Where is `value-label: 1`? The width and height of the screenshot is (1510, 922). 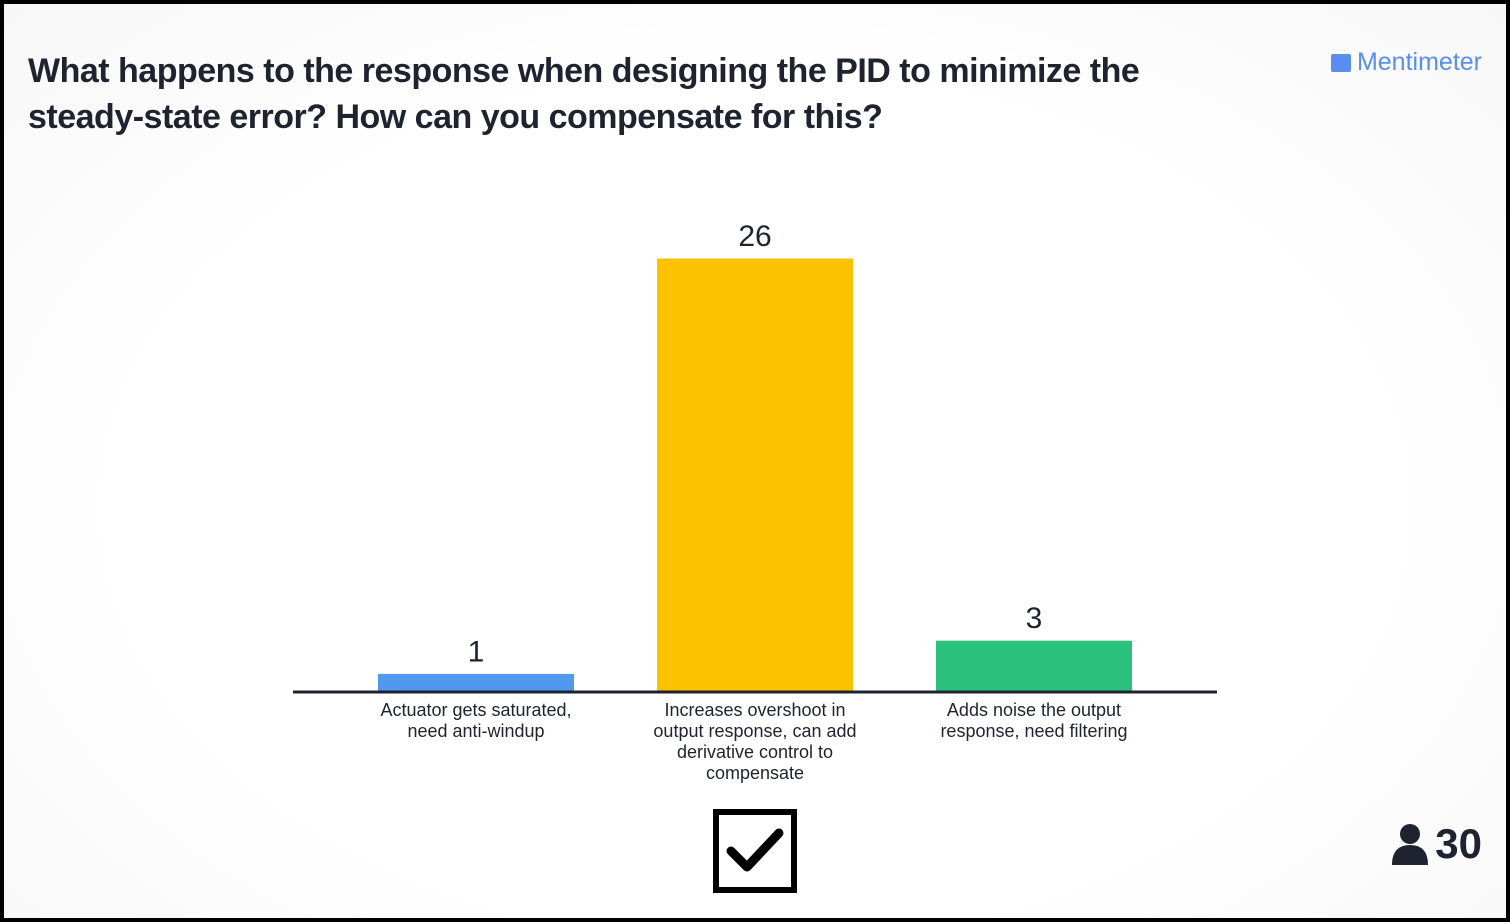 value-label: 1 is located at coordinates (476, 651).